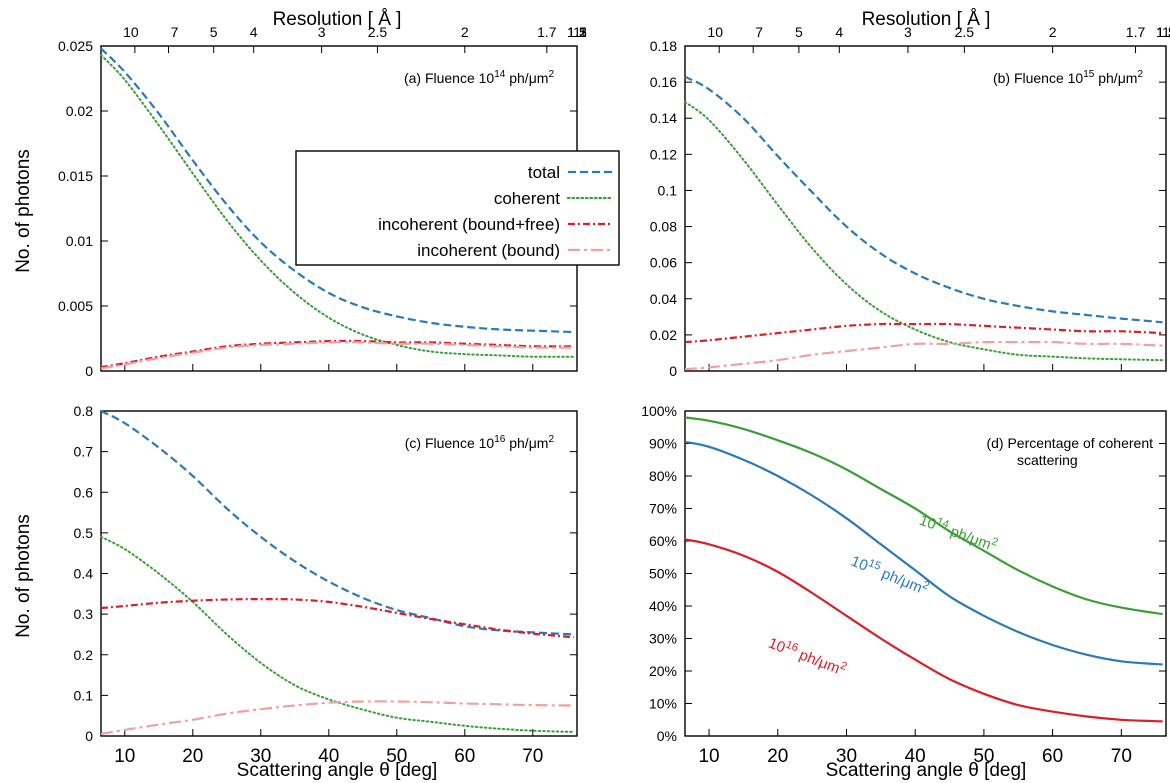 The height and width of the screenshot is (783, 1170). What do you see at coordinates (527, 198) in the screenshot?
I see `legend-label-coherent: coherent` at bounding box center [527, 198].